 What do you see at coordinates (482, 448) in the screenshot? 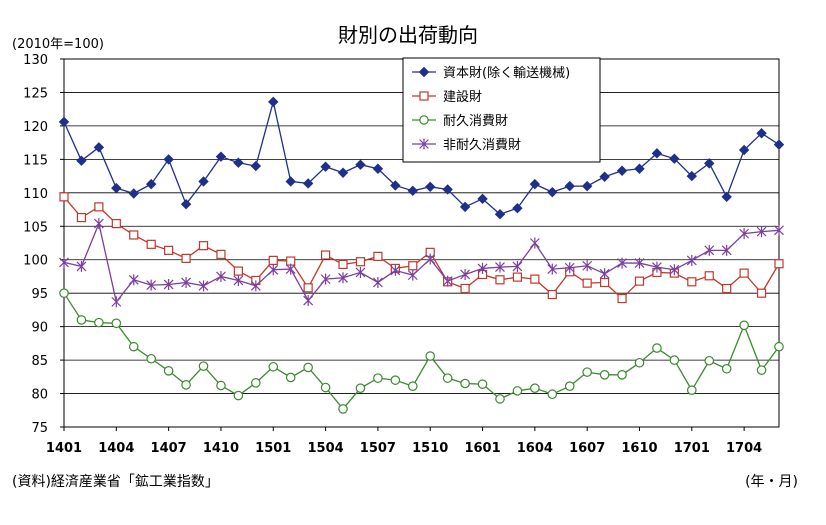
I see `x-tick-label: 1601` at bounding box center [482, 448].